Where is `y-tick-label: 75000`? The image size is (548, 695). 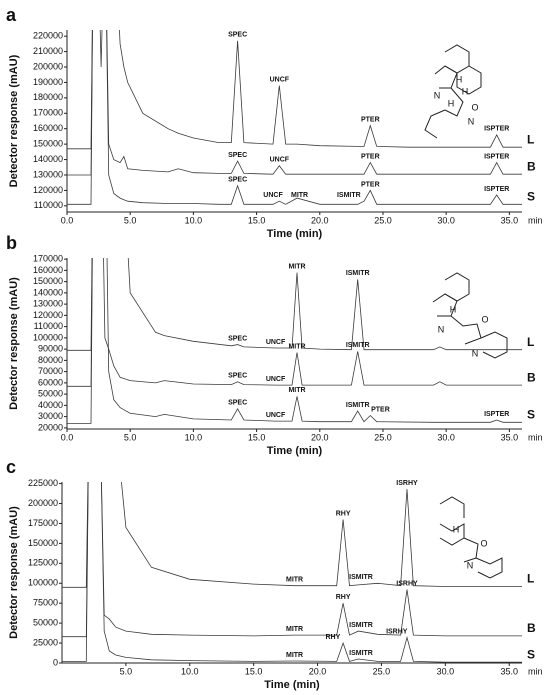 y-tick-label: 75000 is located at coordinates (45, 603).